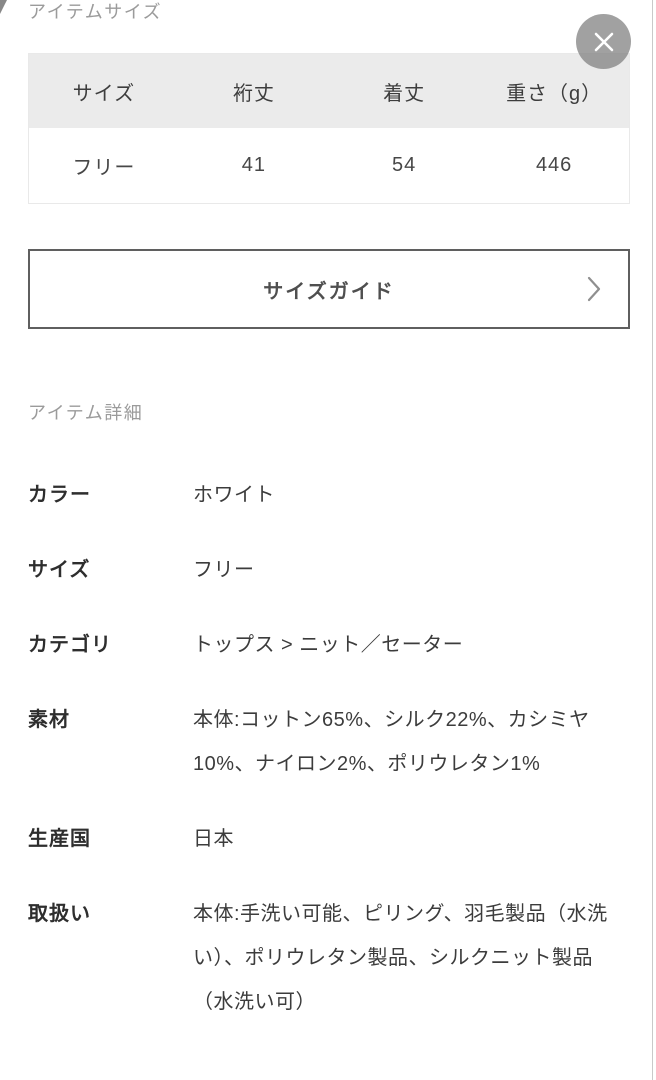 This screenshot has width=656, height=1080. I want to click on detail-label: サイズ, so click(59, 570).